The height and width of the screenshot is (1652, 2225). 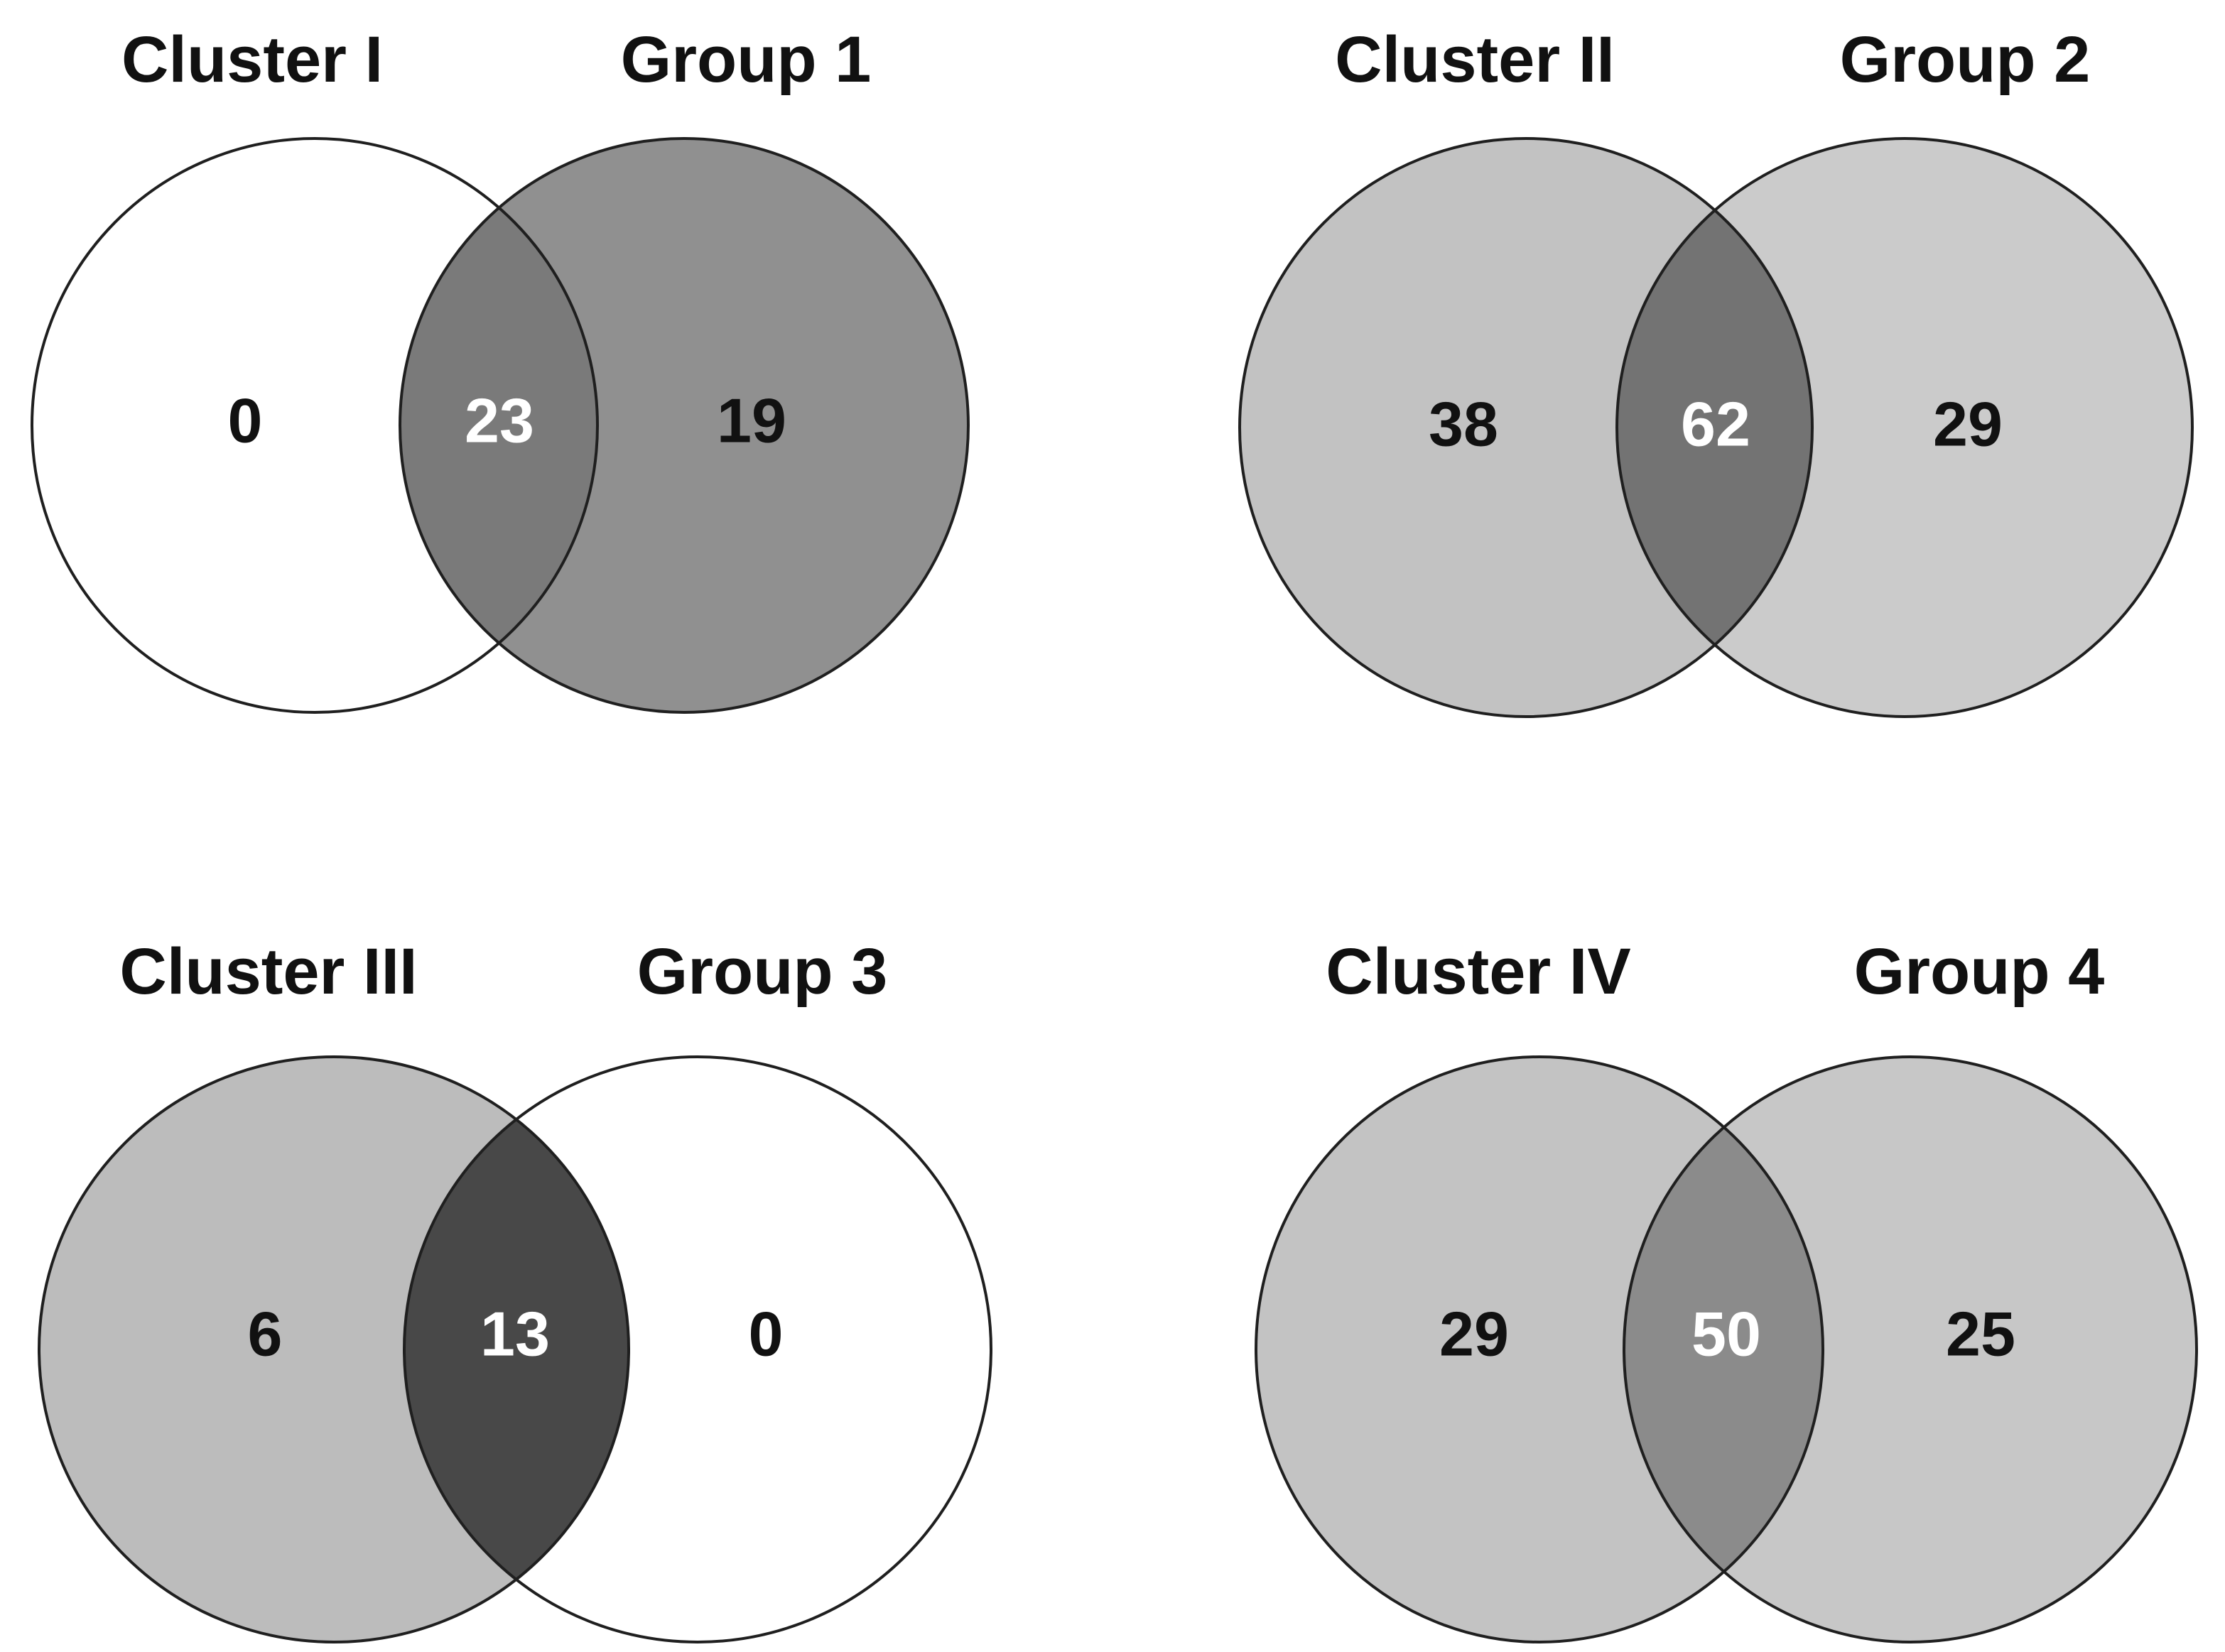 I want to click on cluster-i-group-1-overlap-count: 23, so click(x=499, y=421).